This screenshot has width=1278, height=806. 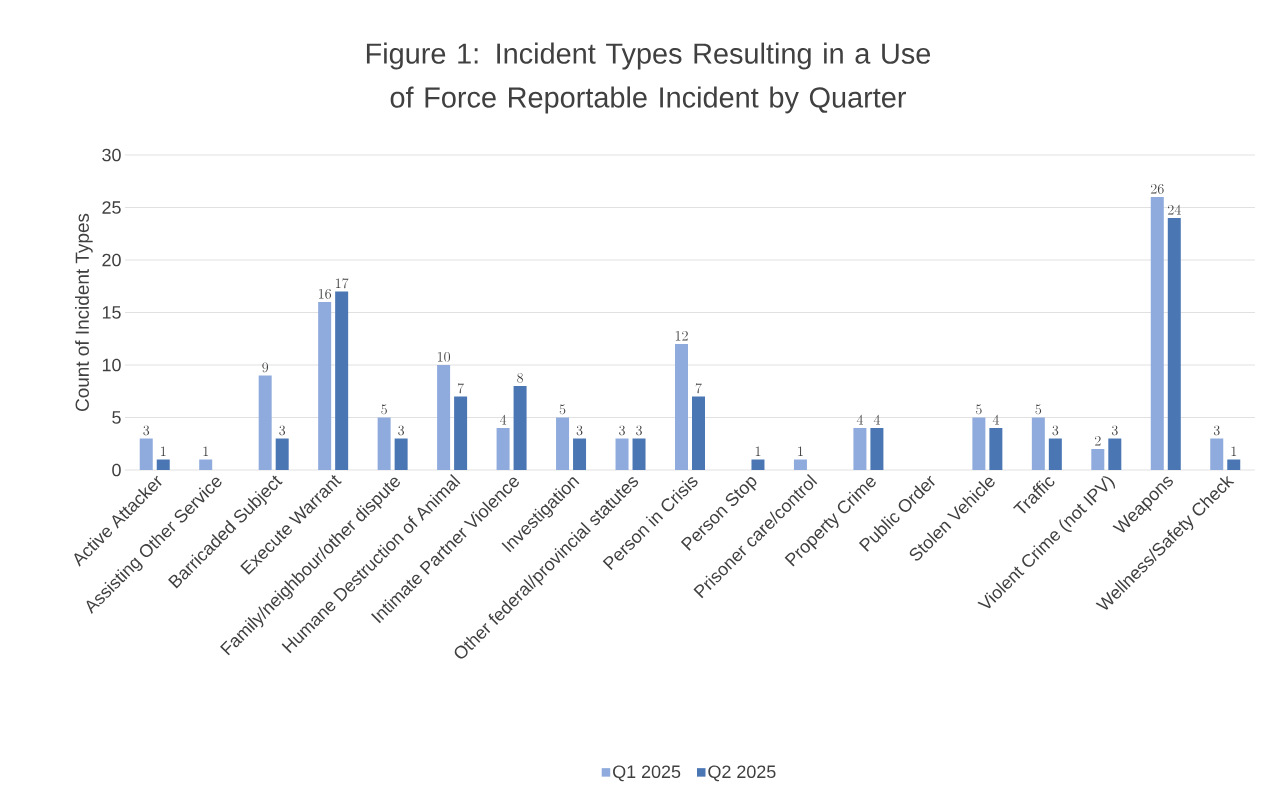 I want to click on data-label: 9, so click(x=265, y=367).